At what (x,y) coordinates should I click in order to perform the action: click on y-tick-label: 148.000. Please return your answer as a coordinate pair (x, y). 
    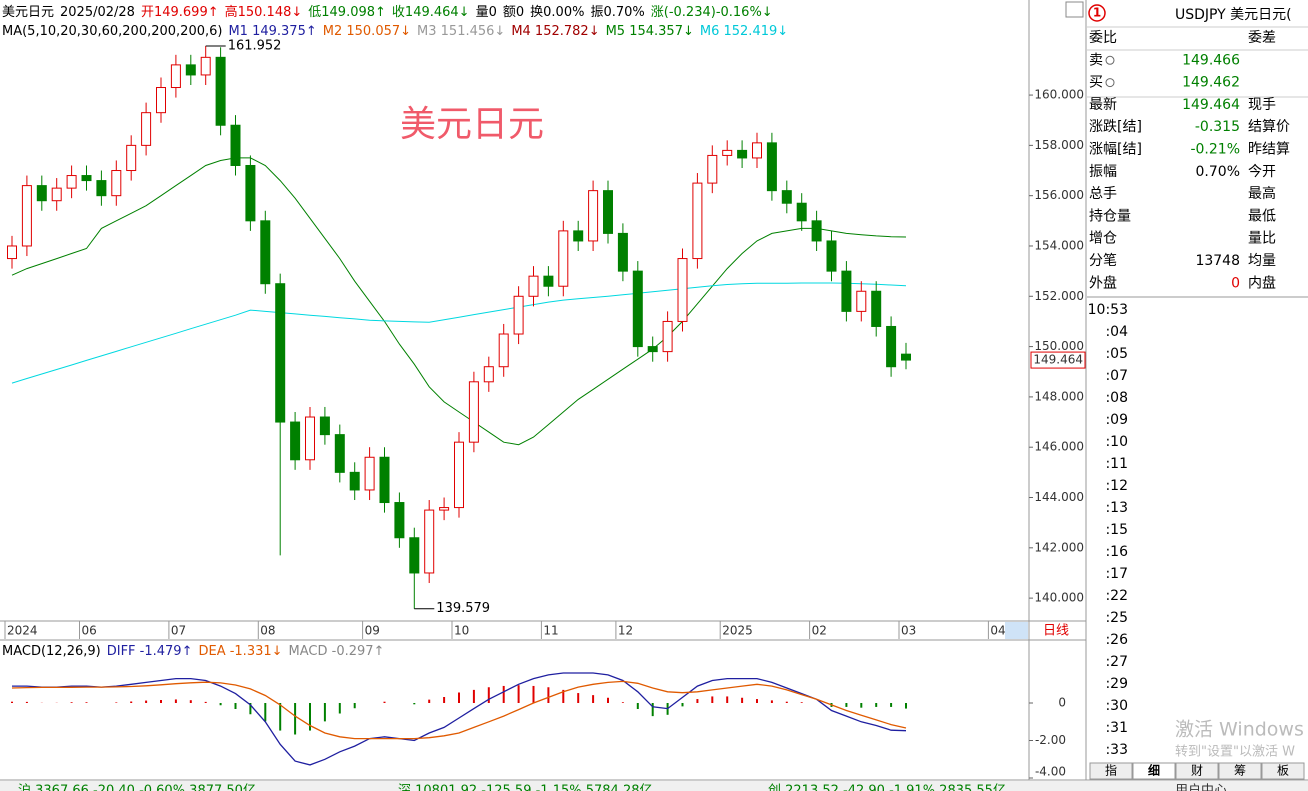
    Looking at the image, I should click on (1059, 396).